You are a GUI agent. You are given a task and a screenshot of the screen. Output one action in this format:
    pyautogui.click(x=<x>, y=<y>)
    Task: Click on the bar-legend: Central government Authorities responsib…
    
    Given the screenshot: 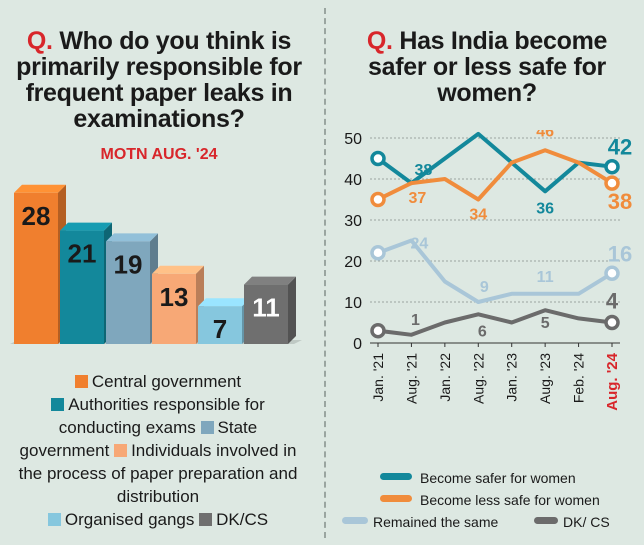 What is the action you would take?
    pyautogui.click(x=158, y=450)
    